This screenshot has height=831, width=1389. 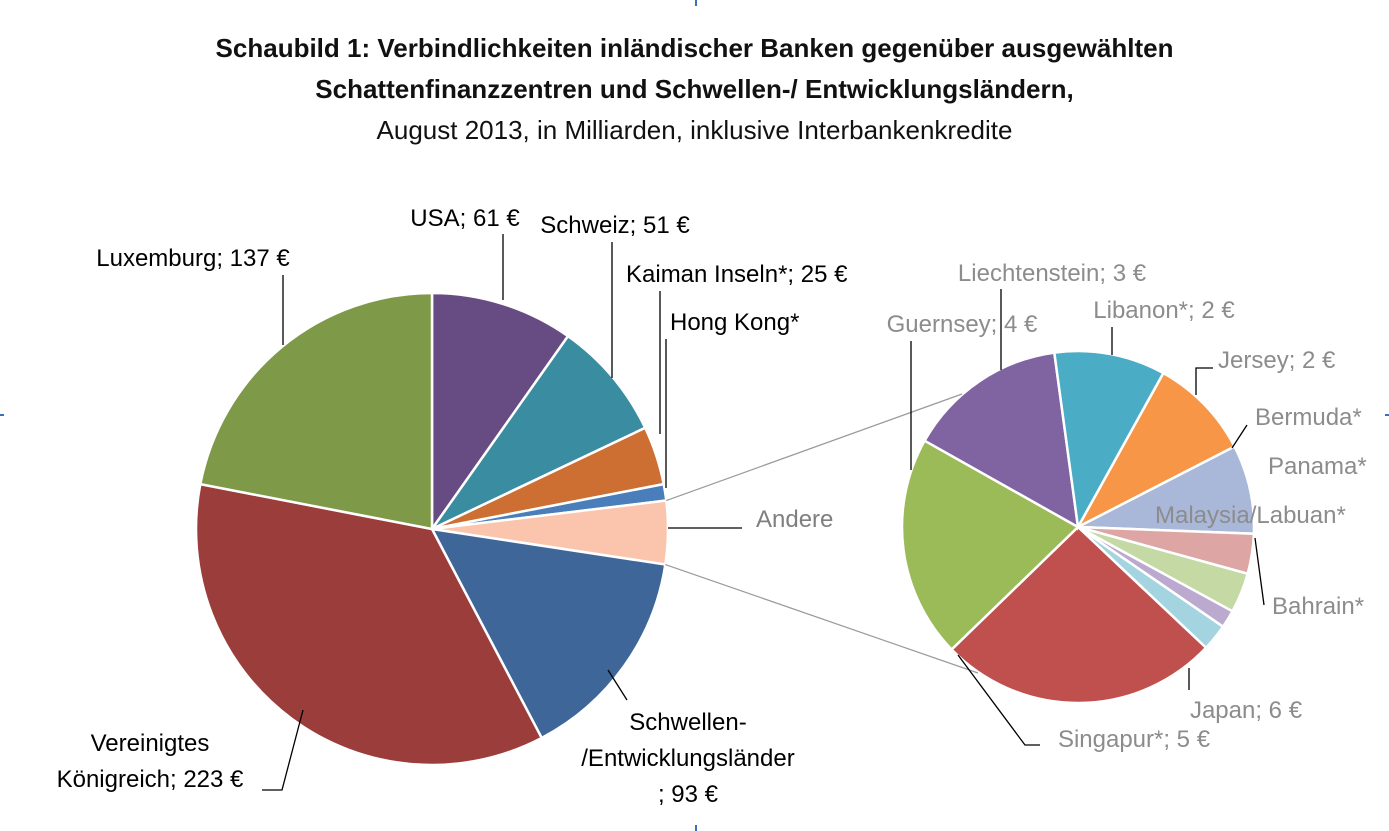 What do you see at coordinates (814, 447) in the screenshot?
I see `connector-line-top` at bounding box center [814, 447].